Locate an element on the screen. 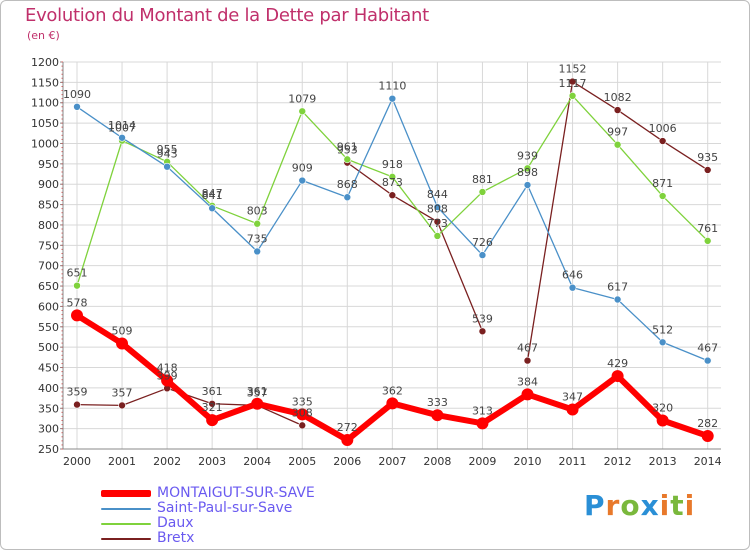  data-label-daux: 761 is located at coordinates (707, 228).